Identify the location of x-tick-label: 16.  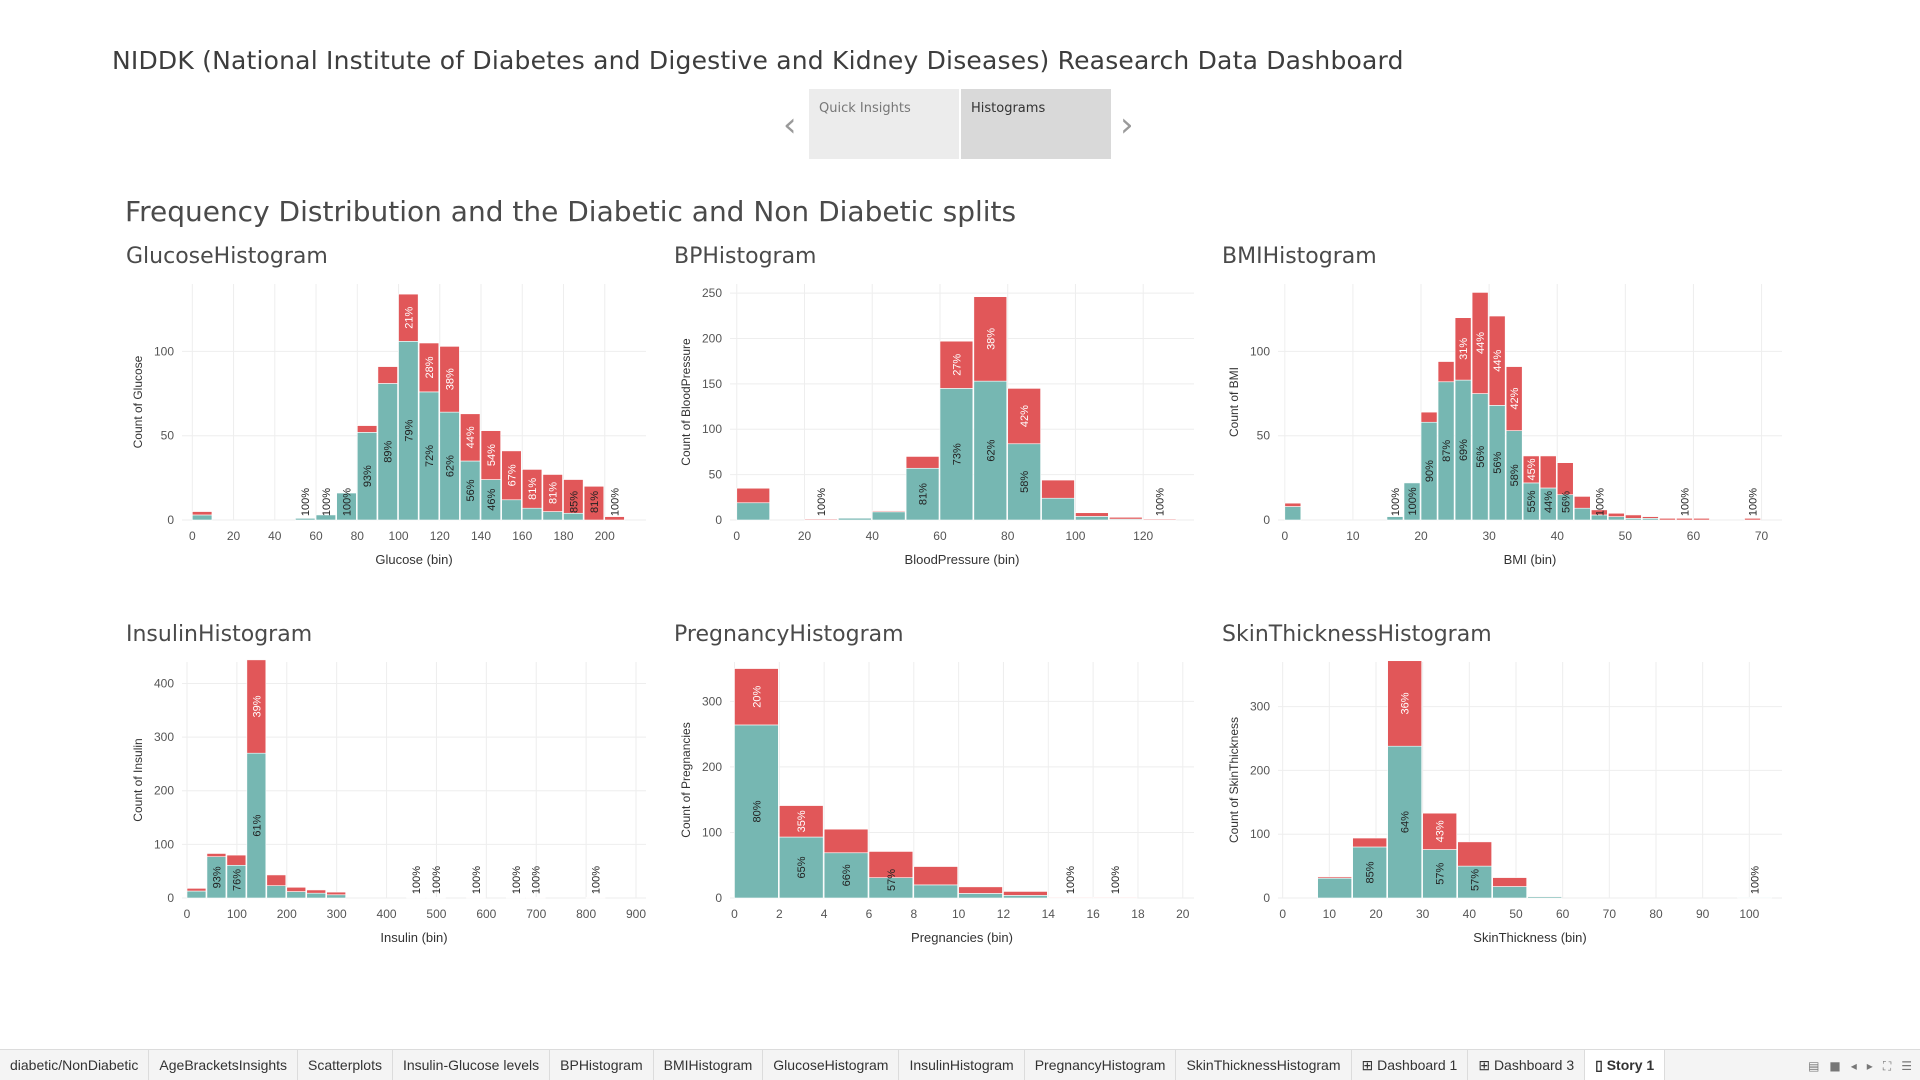
(1093, 914).